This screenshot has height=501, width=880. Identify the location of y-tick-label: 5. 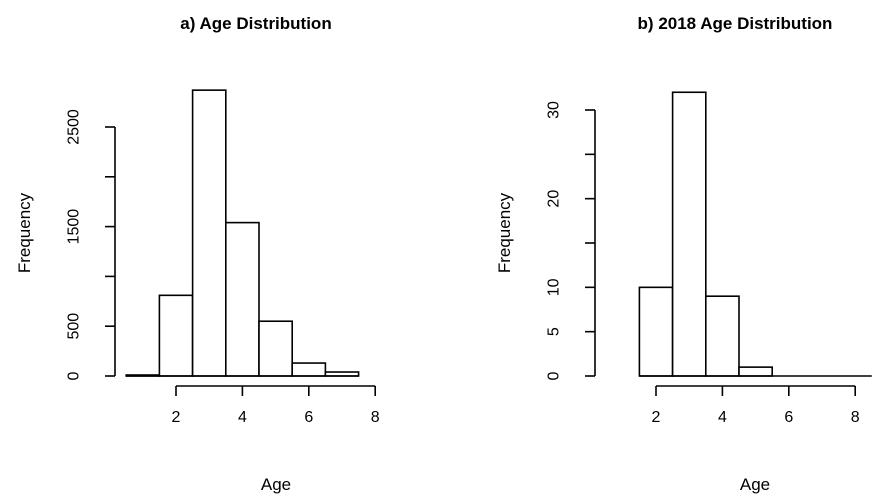
(554, 331).